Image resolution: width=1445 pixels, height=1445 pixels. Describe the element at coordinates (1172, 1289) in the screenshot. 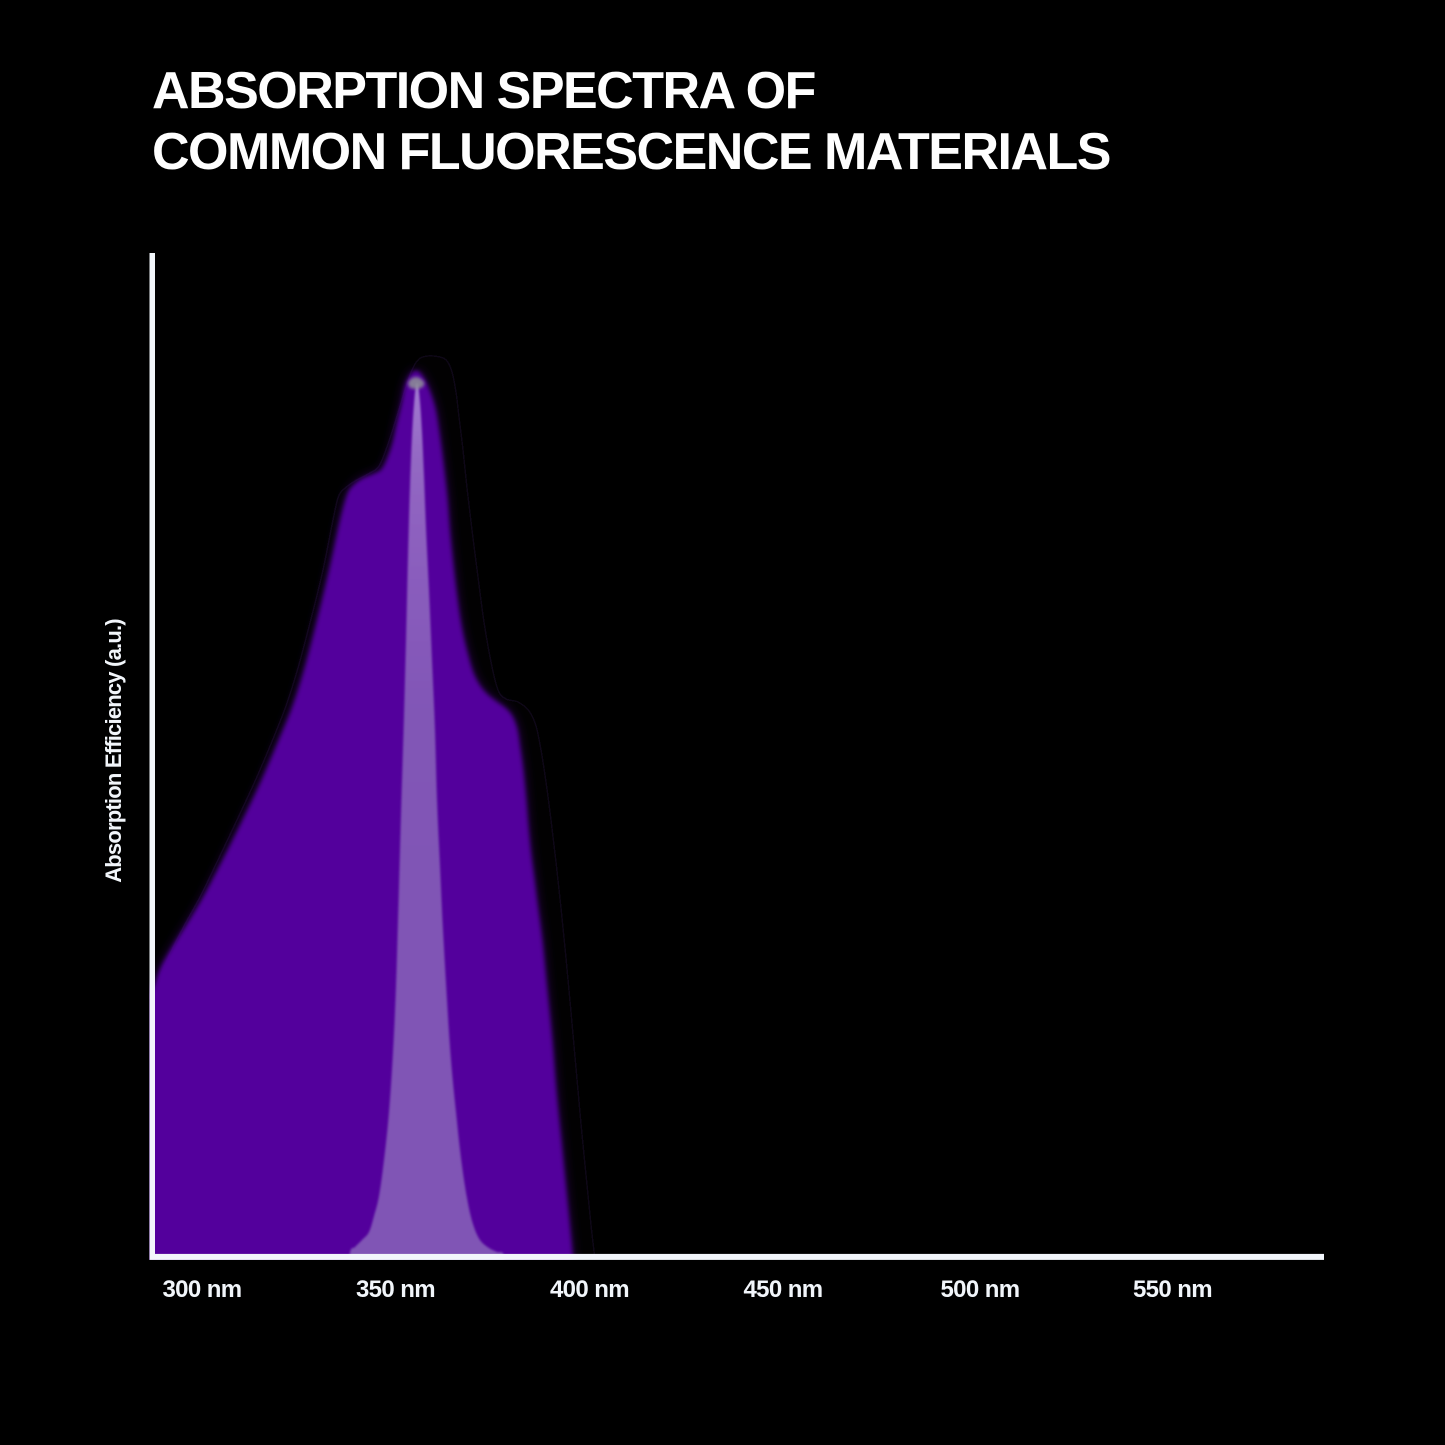

I see `svg-text: 550 nm` at that location.